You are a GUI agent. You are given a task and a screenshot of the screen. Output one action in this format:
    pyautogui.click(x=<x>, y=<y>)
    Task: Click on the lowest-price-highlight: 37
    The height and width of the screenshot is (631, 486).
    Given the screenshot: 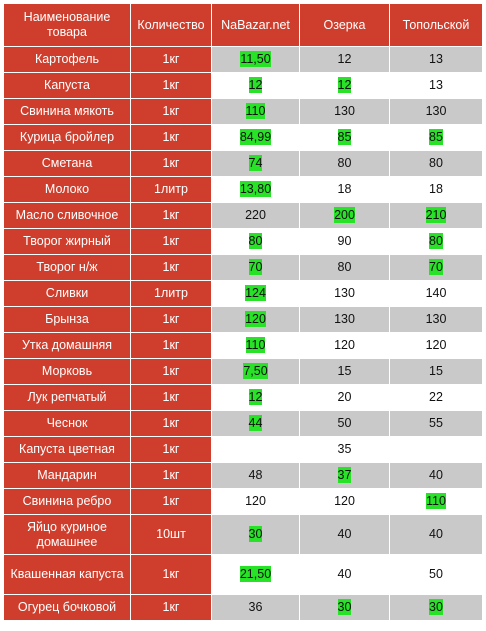 What is the action you would take?
    pyautogui.click(x=344, y=475)
    